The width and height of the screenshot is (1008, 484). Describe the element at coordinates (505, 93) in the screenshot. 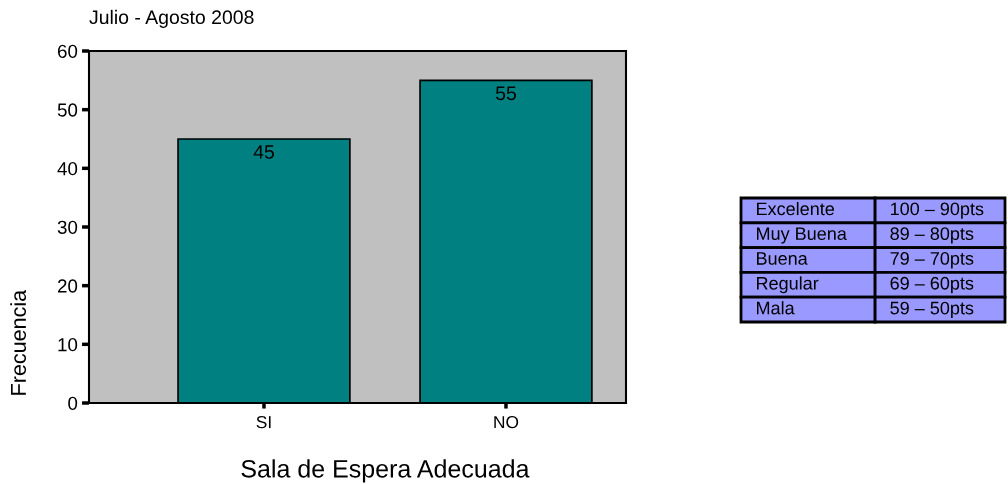

I see `data-label: 55` at that location.